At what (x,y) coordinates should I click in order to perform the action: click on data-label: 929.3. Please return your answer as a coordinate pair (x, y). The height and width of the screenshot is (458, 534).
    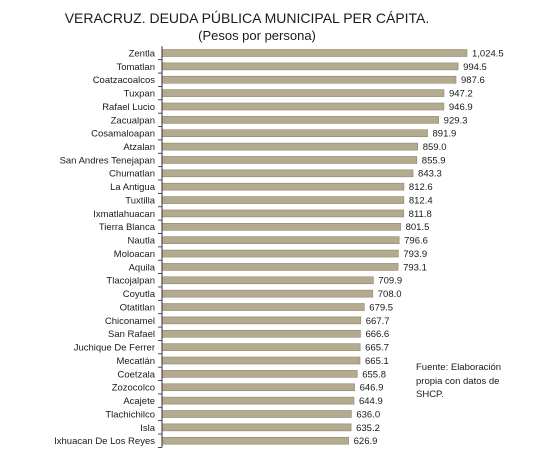
    Looking at the image, I should click on (456, 120).